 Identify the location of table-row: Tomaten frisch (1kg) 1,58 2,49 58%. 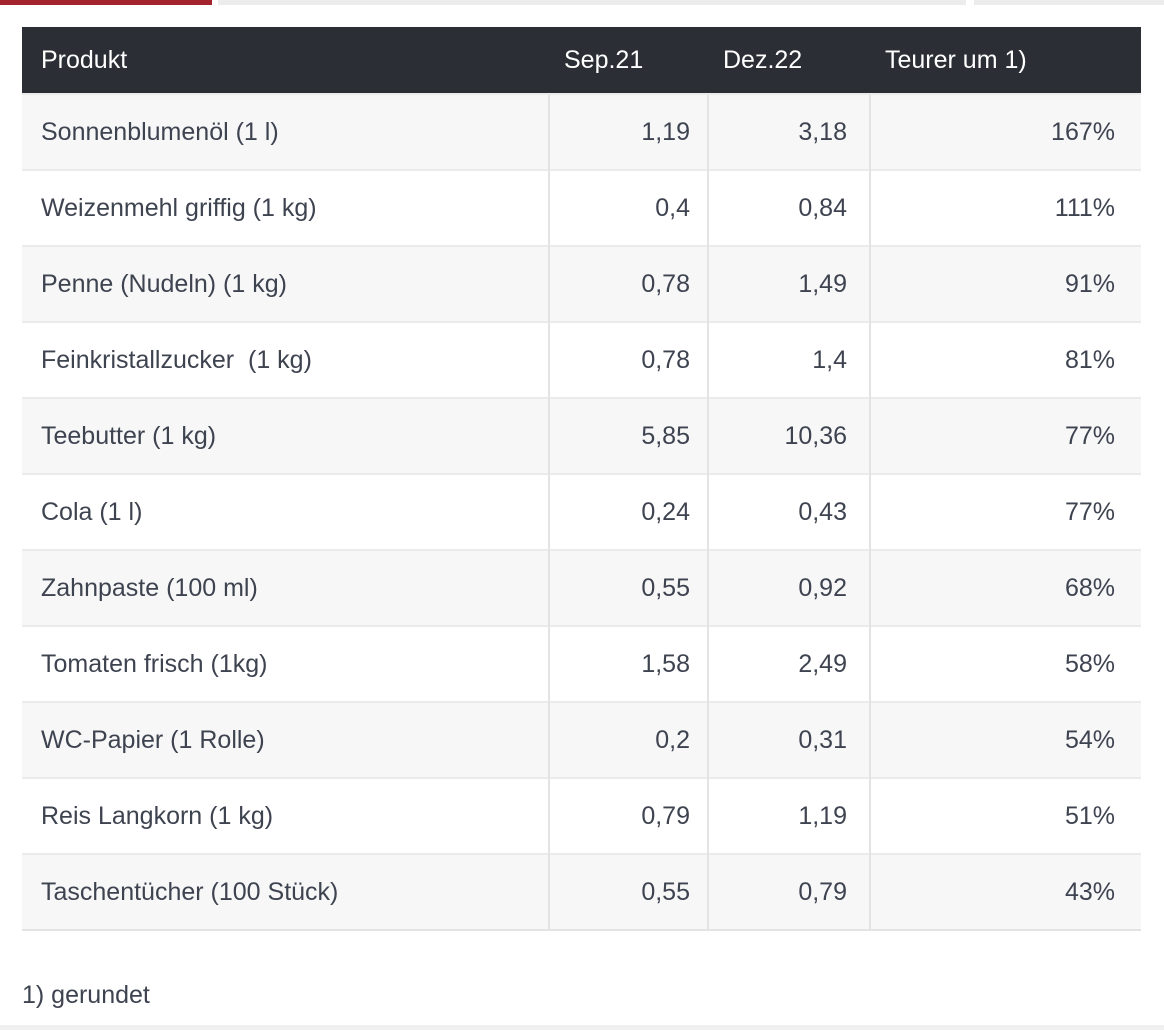
(581, 663).